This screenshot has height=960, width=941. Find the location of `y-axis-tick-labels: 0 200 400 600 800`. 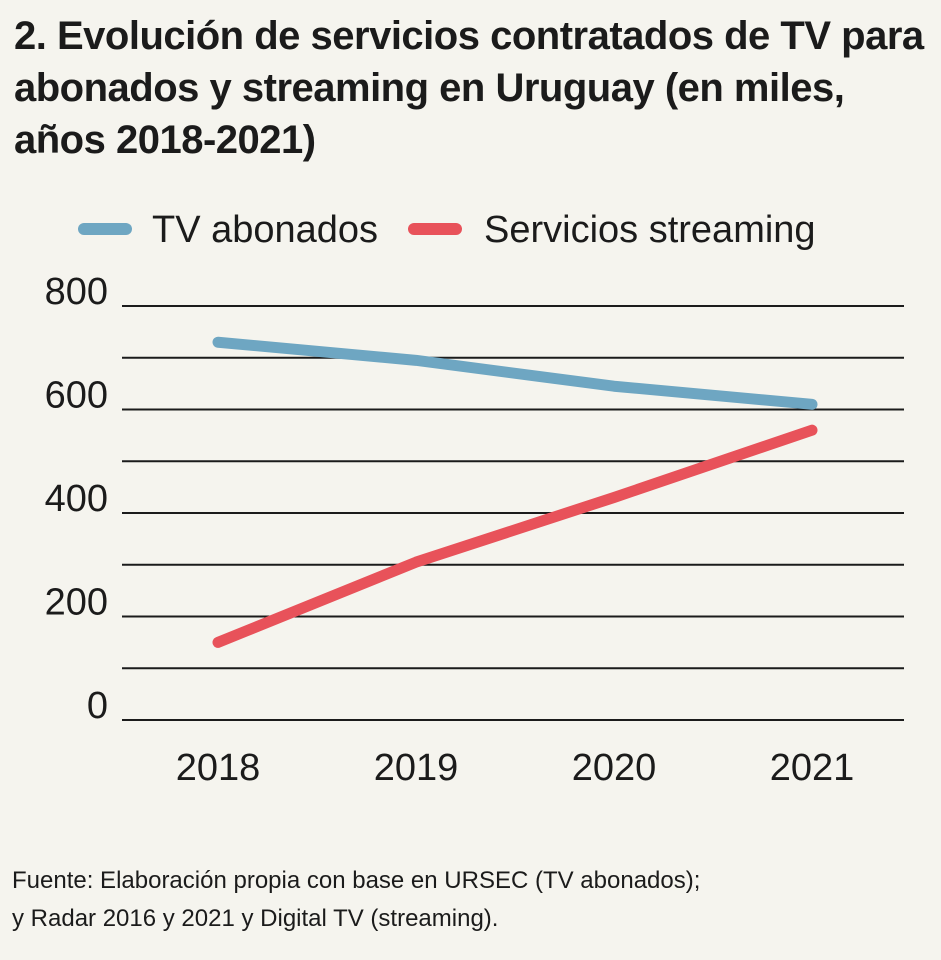

y-axis-tick-labels: 0 200 400 600 800 is located at coordinates (76, 499).